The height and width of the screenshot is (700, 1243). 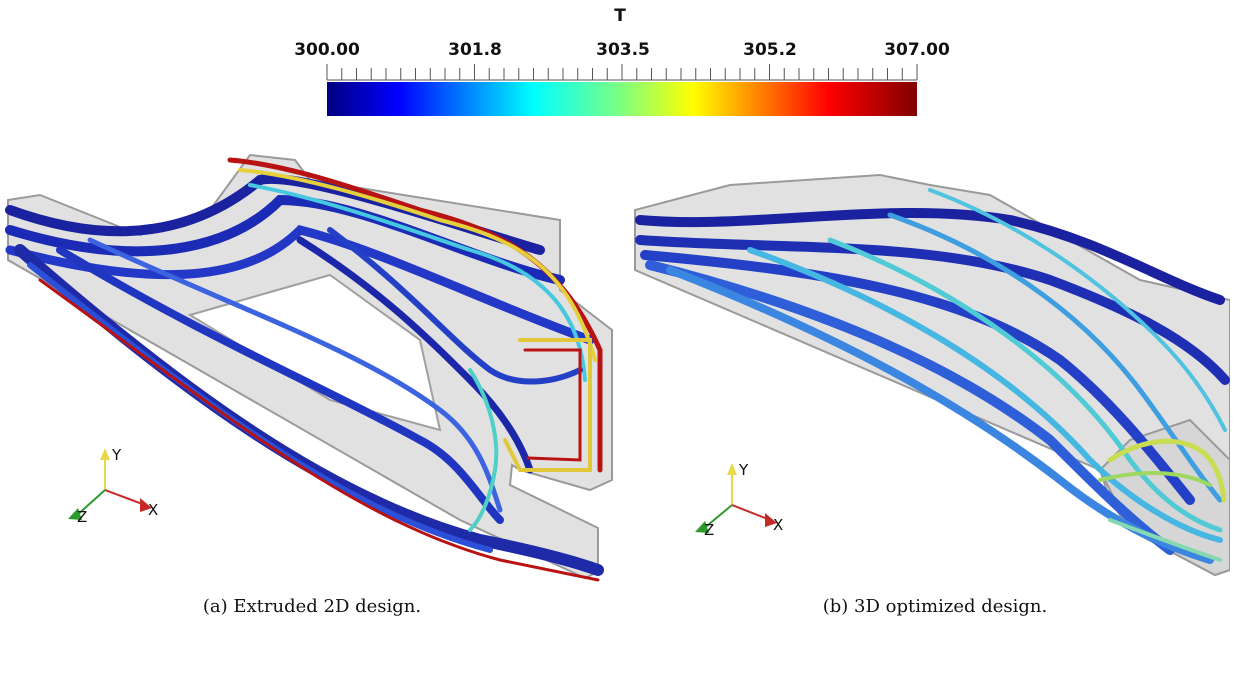 What do you see at coordinates (770, 50) in the screenshot?
I see `colorbar-tick-label: 305.2` at bounding box center [770, 50].